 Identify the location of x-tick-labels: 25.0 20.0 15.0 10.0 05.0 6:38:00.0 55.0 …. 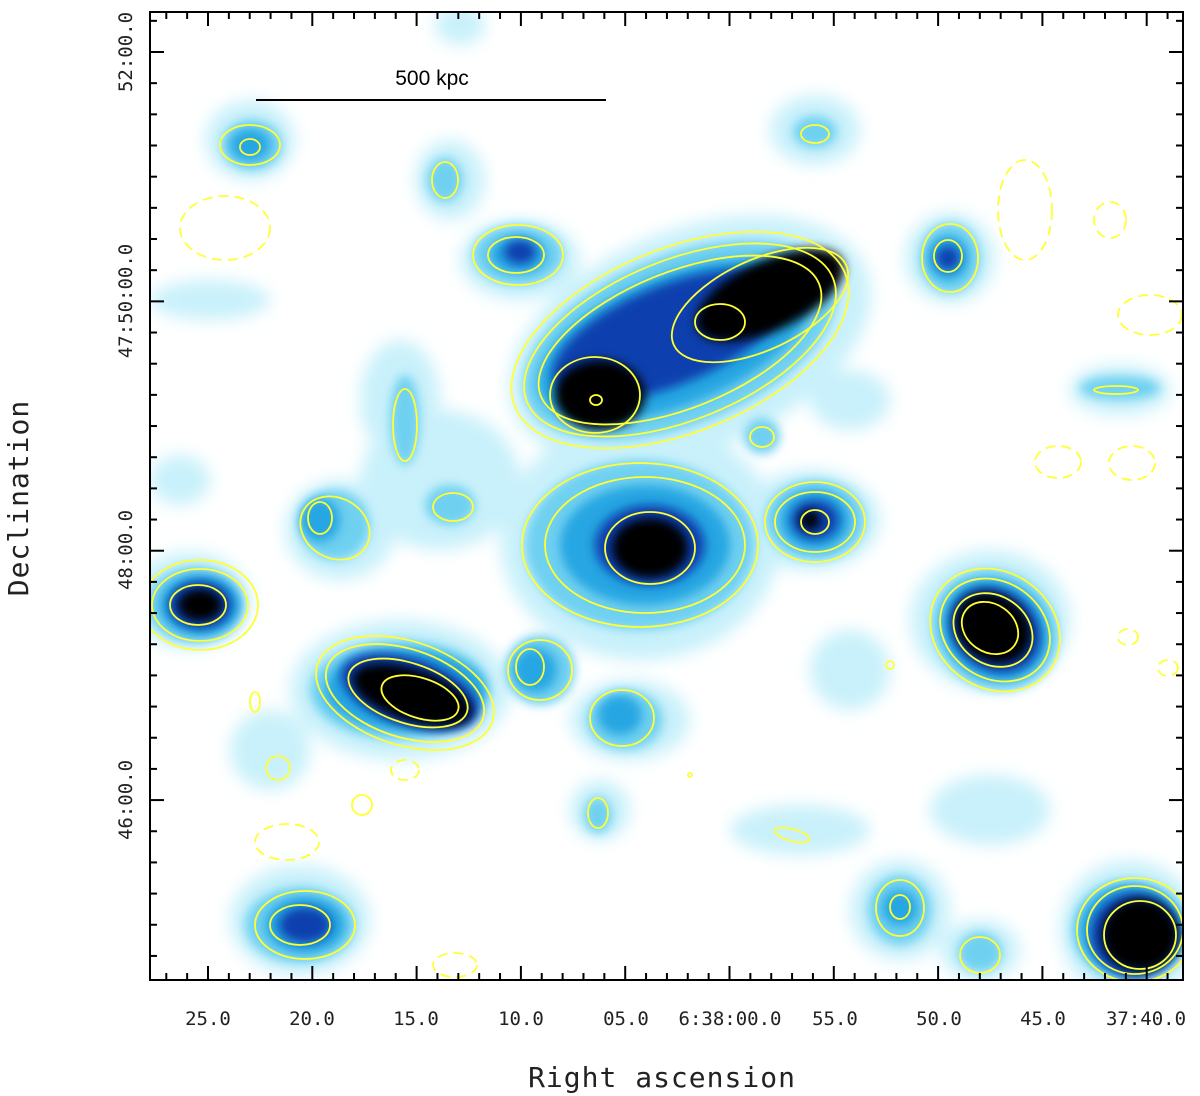
(685, 1019).